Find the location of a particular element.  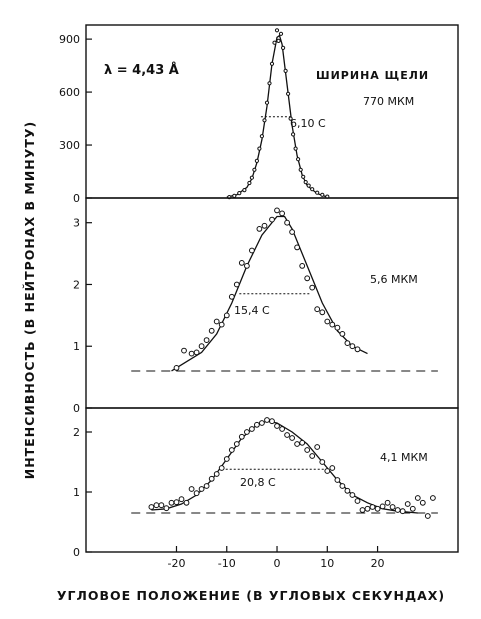

fwhm-label-bottom: 20,8 С is located at coordinates (258, 482).